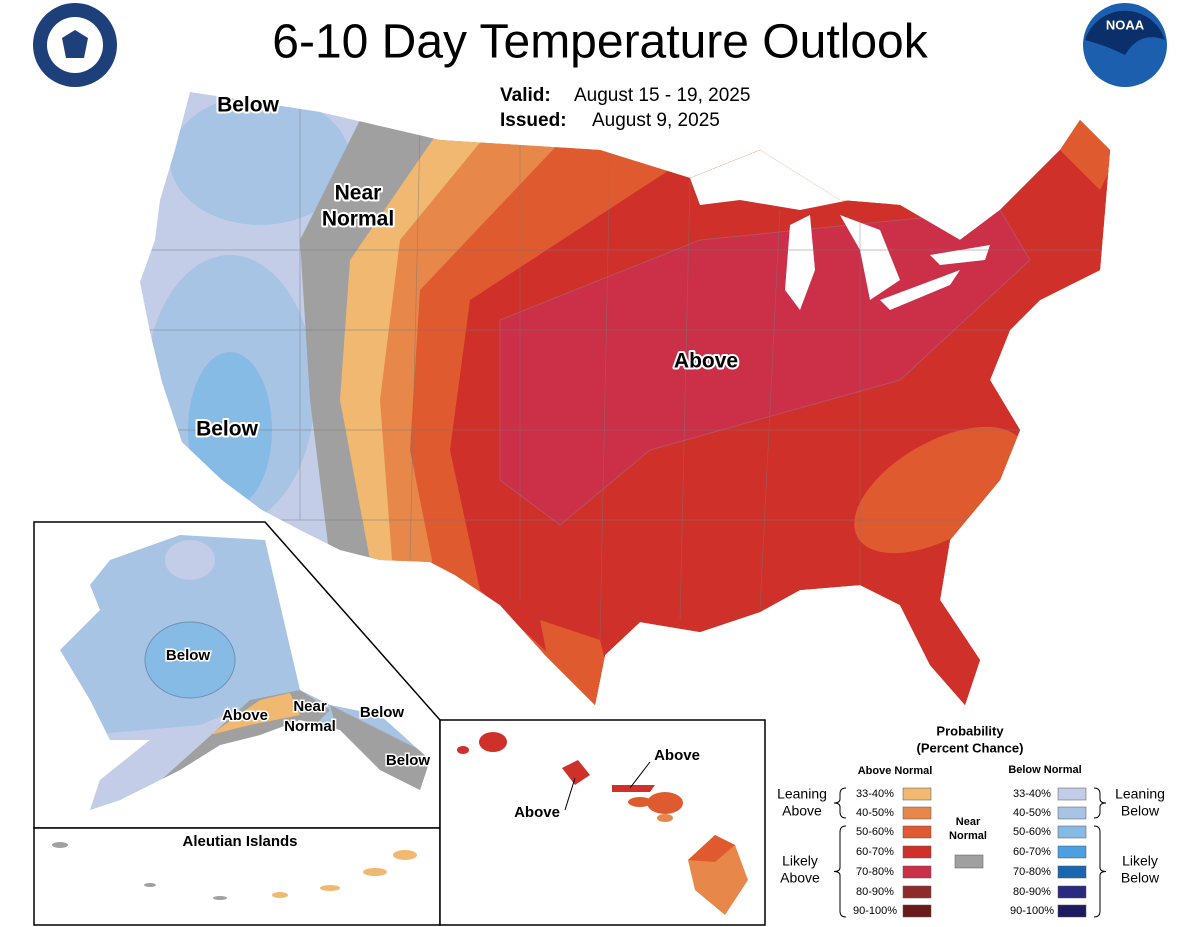 The width and height of the screenshot is (1200, 927). Describe the element at coordinates (1125, 45) in the screenshot. I see `noaa-logo: NOAA` at that location.